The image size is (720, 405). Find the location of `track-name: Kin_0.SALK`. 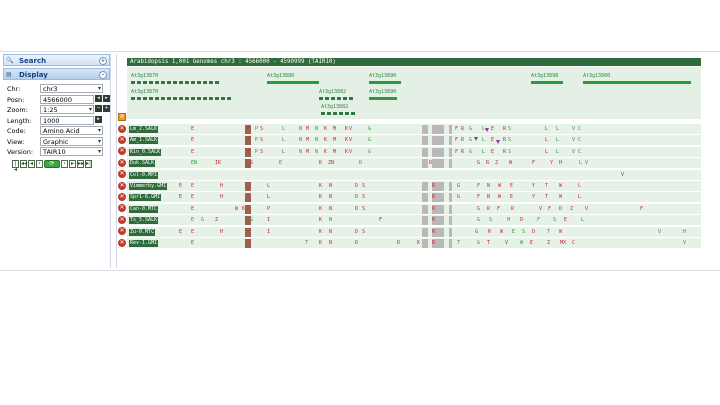

track-name: Kin_0.SALK is located at coordinates (145, 152).